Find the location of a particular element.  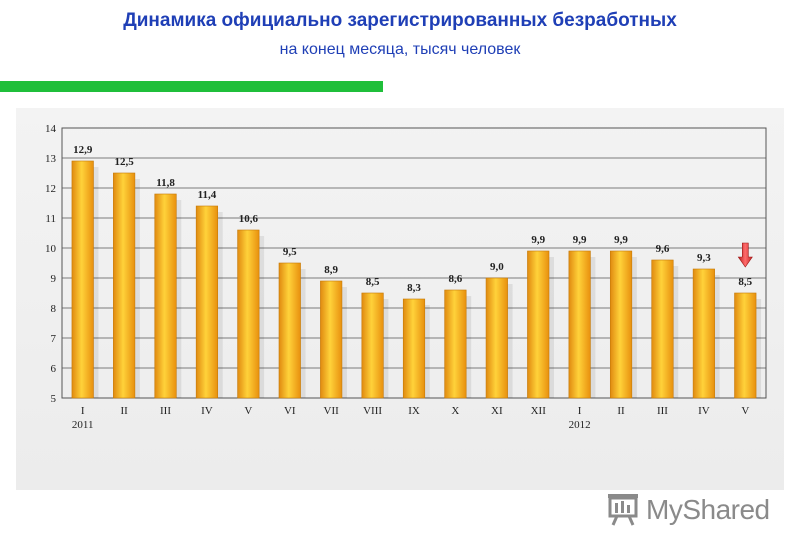

y-tick-label: 9 is located at coordinates (54, 279).